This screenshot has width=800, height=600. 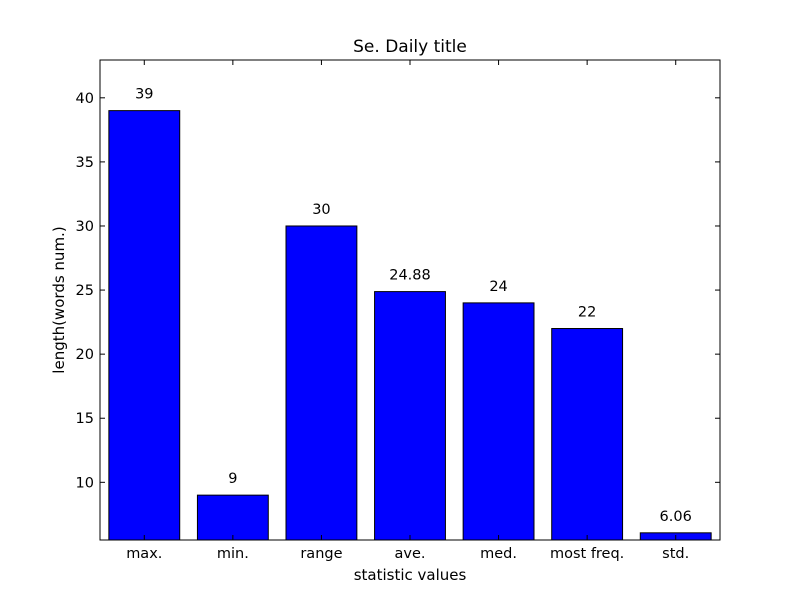 What do you see at coordinates (410, 575) in the screenshot?
I see `x-axis-label: statistic values` at bounding box center [410, 575].